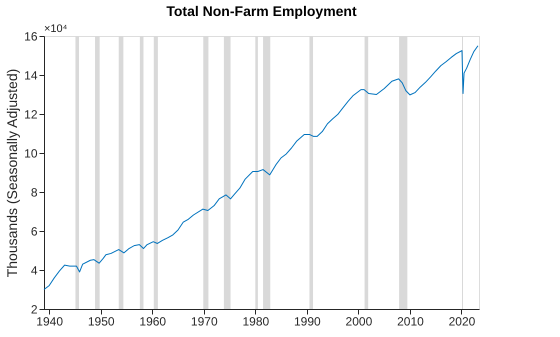 The height and width of the screenshot is (337, 560). What do you see at coordinates (101, 321) in the screenshot?
I see `x-tick-label: 1950` at bounding box center [101, 321].